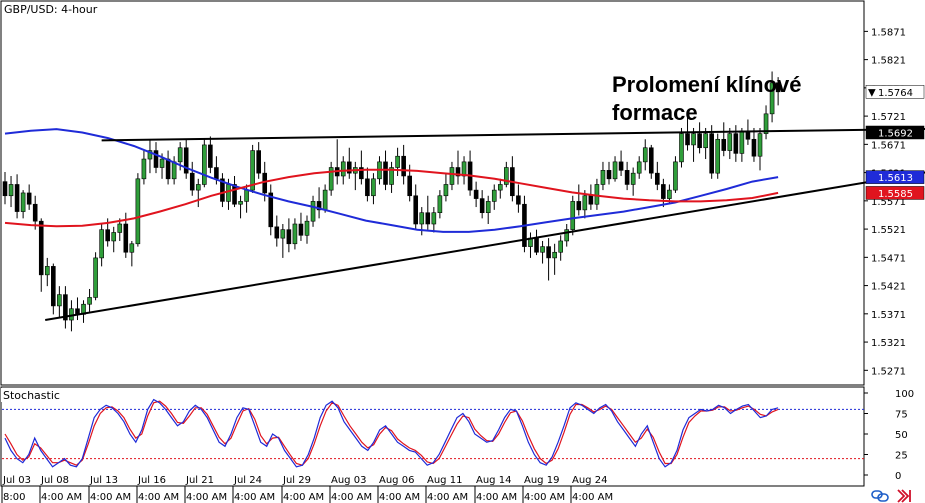 Image resolution: width=925 pixels, height=503 pixels. Describe the element at coordinates (888, 117) in the screenshot. I see `price-tick-label: 1.5721` at that location.